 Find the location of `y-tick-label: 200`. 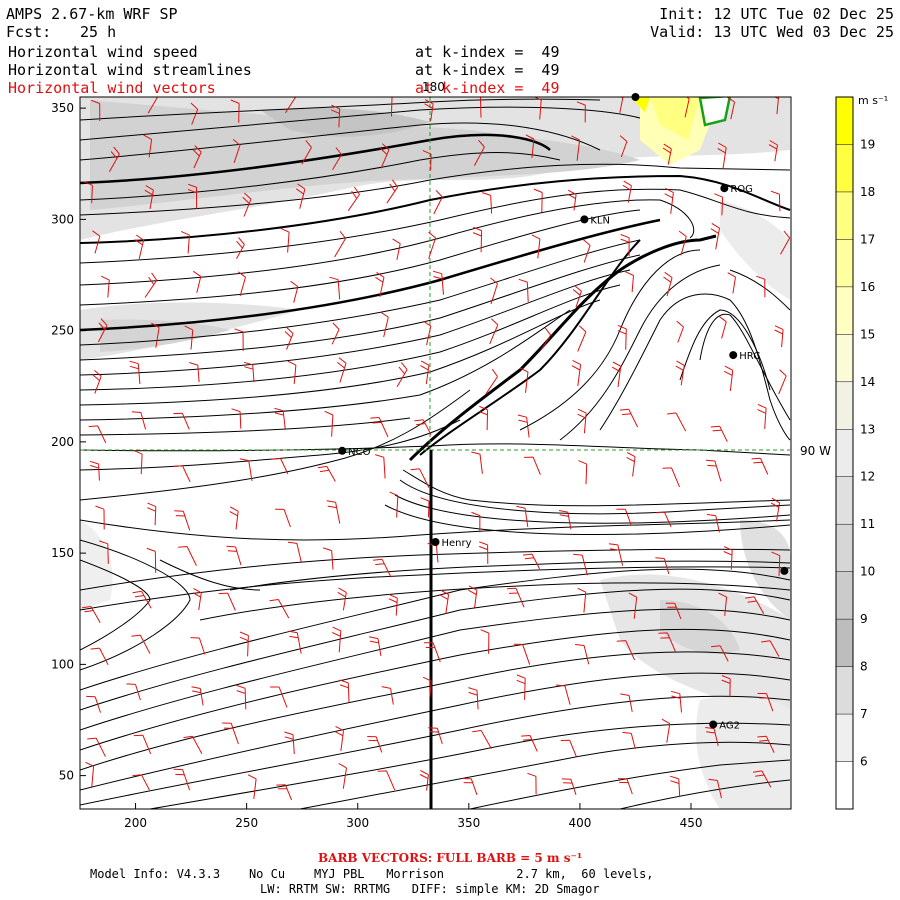

y-tick-label: 200 is located at coordinates (62, 442).